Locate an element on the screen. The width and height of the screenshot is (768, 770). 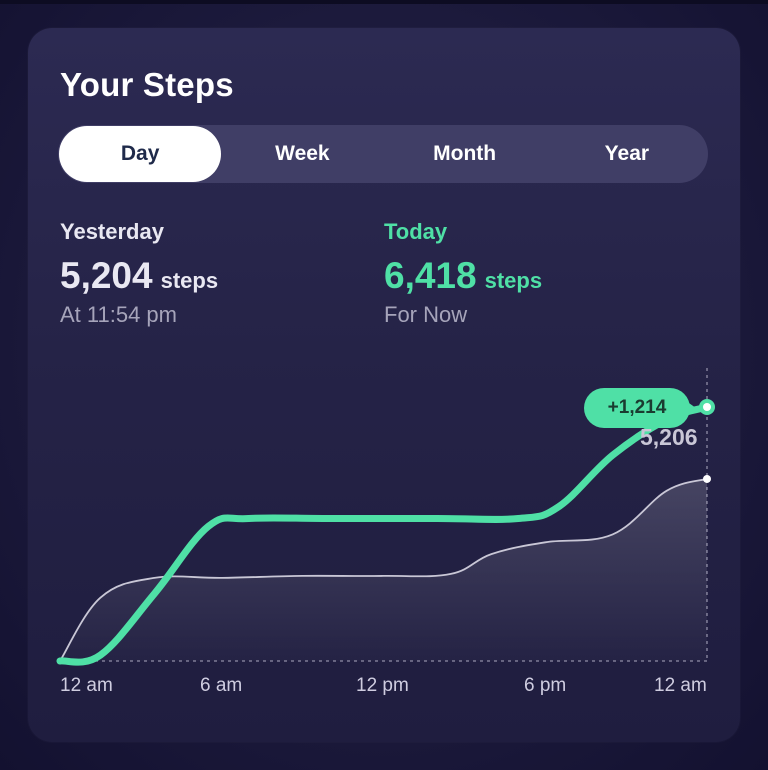
x-tick-label: 12 pm is located at coordinates (382, 685).